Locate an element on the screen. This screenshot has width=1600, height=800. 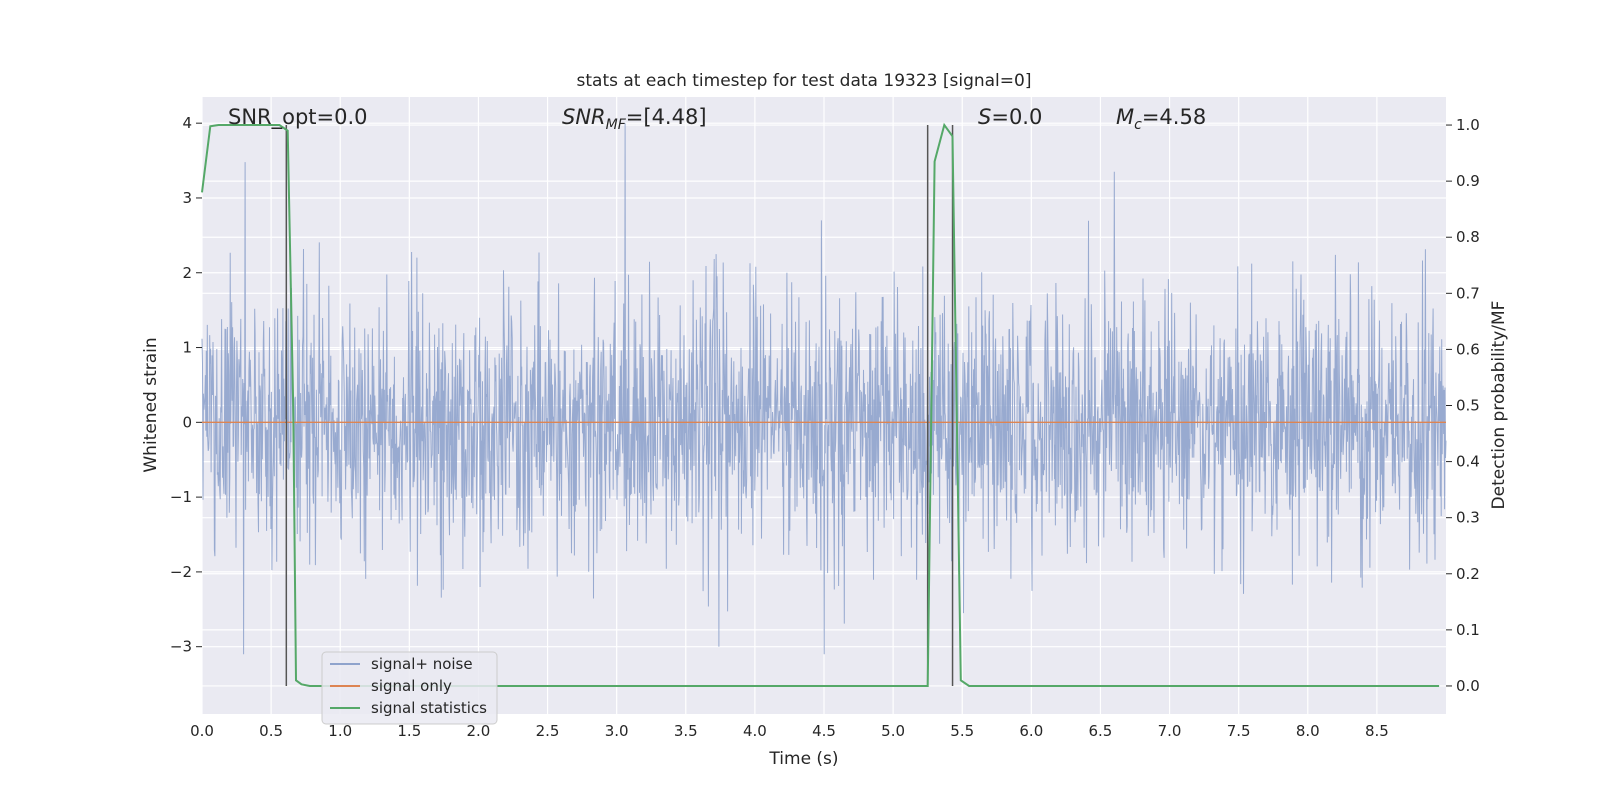
y-left-tick-label: 3 is located at coordinates (187, 198).